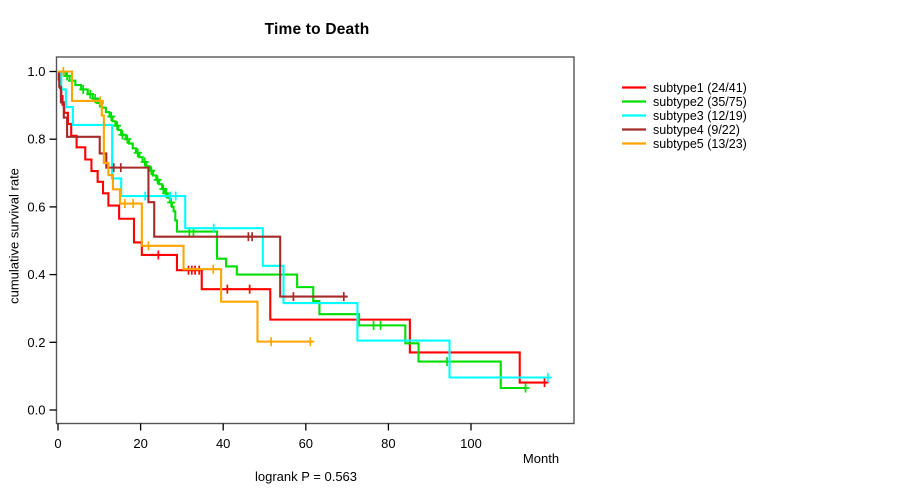 The width and height of the screenshot is (900, 500). I want to click on y-tick-label-0.0: 0.0, so click(36, 410).